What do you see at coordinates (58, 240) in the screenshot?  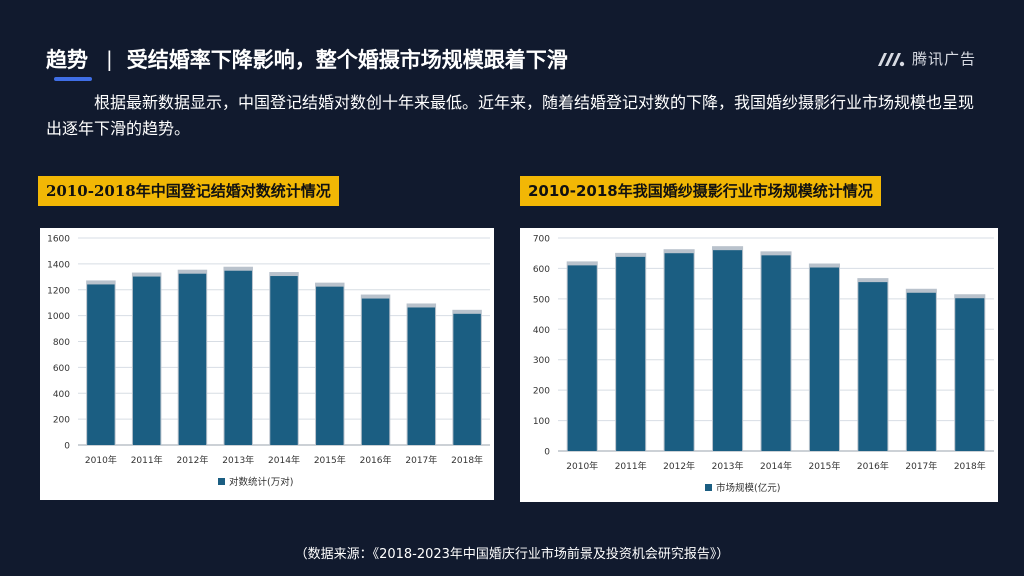 I see `y-tick-label: 1600` at bounding box center [58, 240].